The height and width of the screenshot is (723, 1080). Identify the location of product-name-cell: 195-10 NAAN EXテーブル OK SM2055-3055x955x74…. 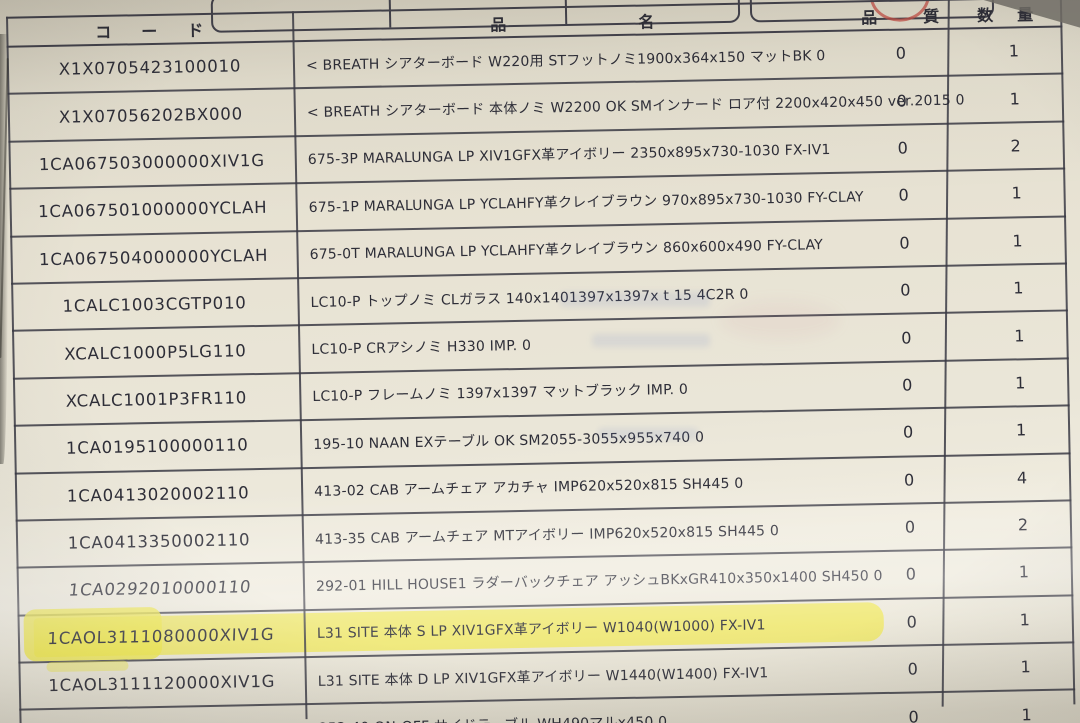
(509, 441).